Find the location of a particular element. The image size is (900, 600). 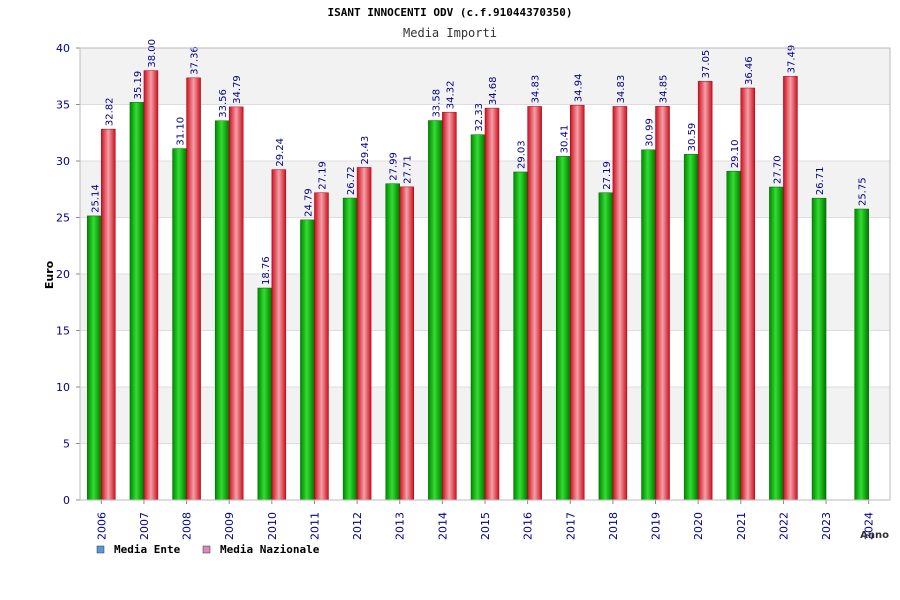

data-label-media-nazionale-2006: 32.82 is located at coordinates (109, 111).